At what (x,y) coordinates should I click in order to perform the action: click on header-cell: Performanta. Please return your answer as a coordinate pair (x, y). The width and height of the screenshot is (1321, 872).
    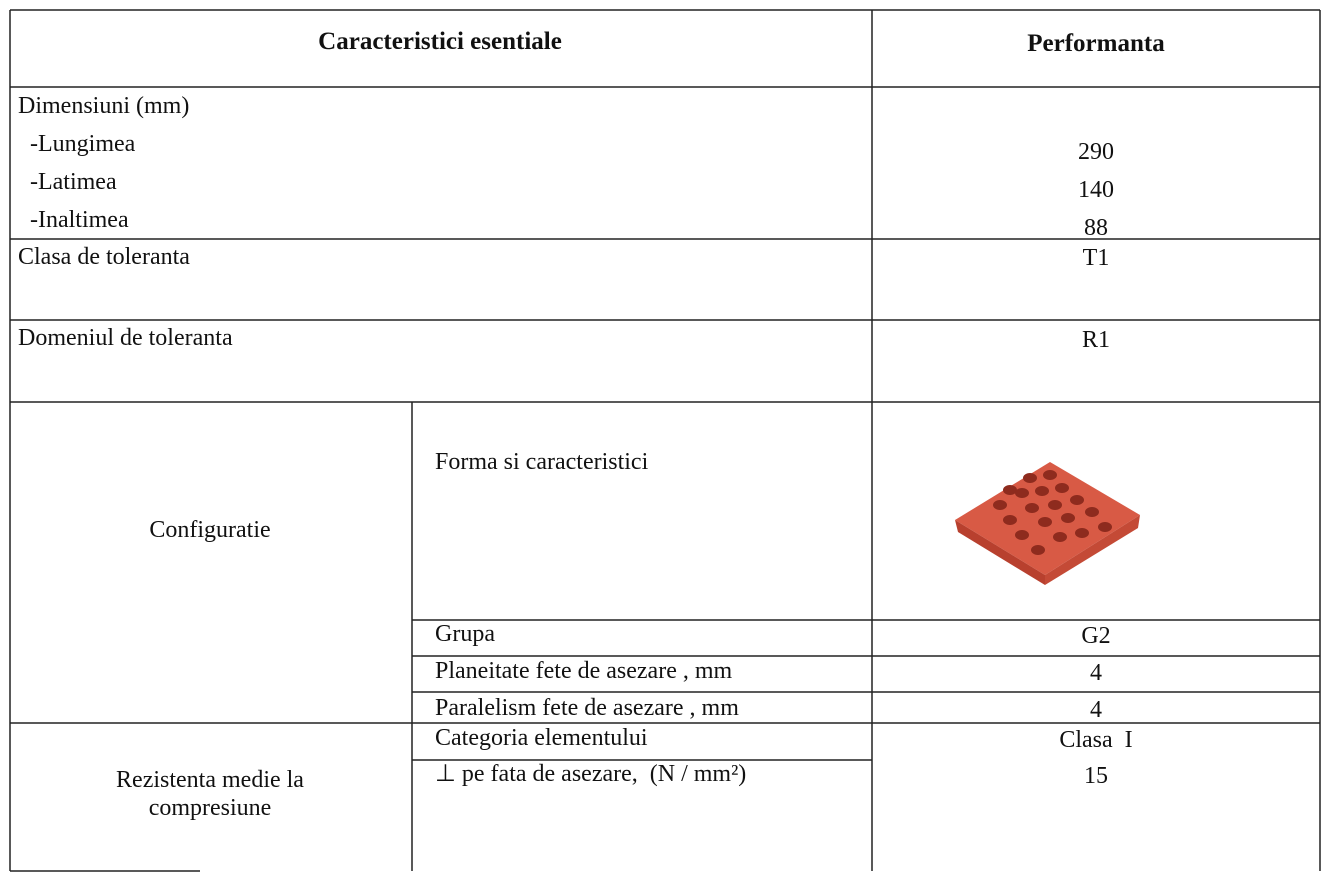
    Looking at the image, I should click on (1096, 43).